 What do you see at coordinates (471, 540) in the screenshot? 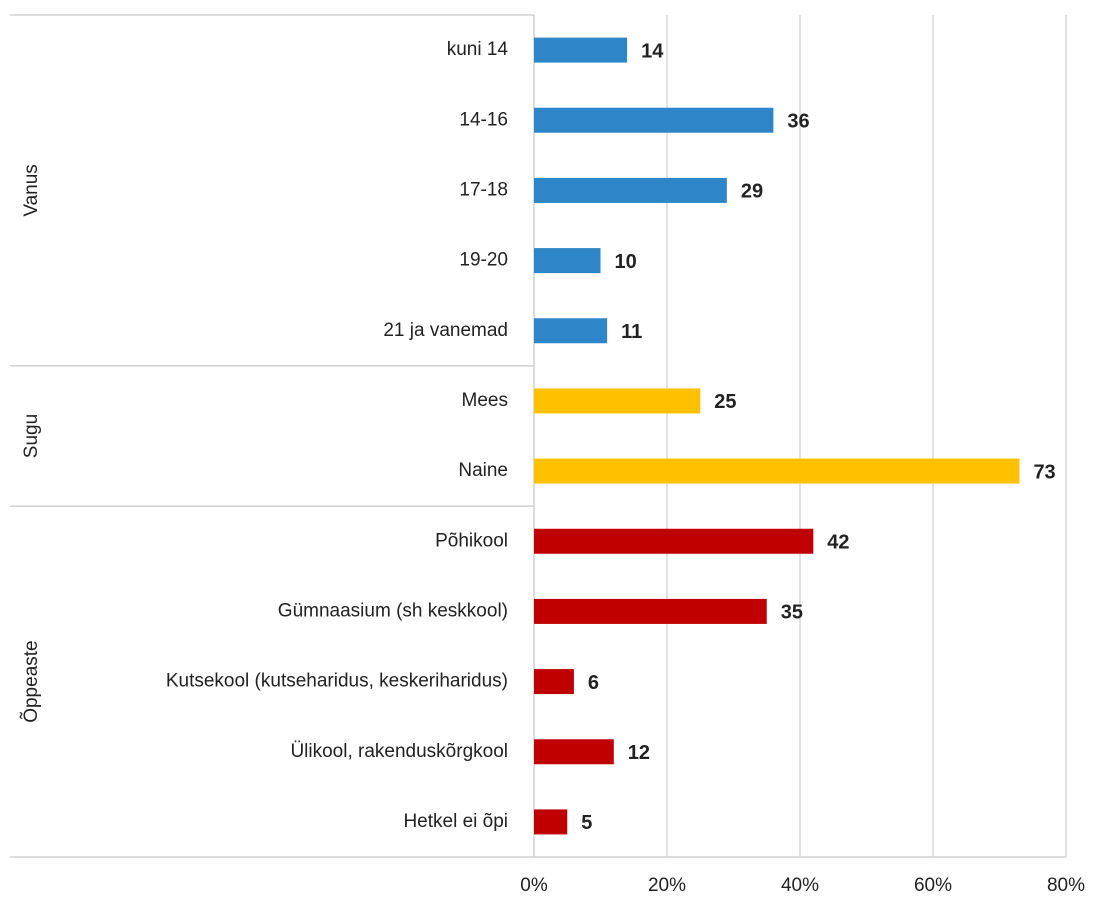
I see `y-tick-label: Põhikool` at bounding box center [471, 540].